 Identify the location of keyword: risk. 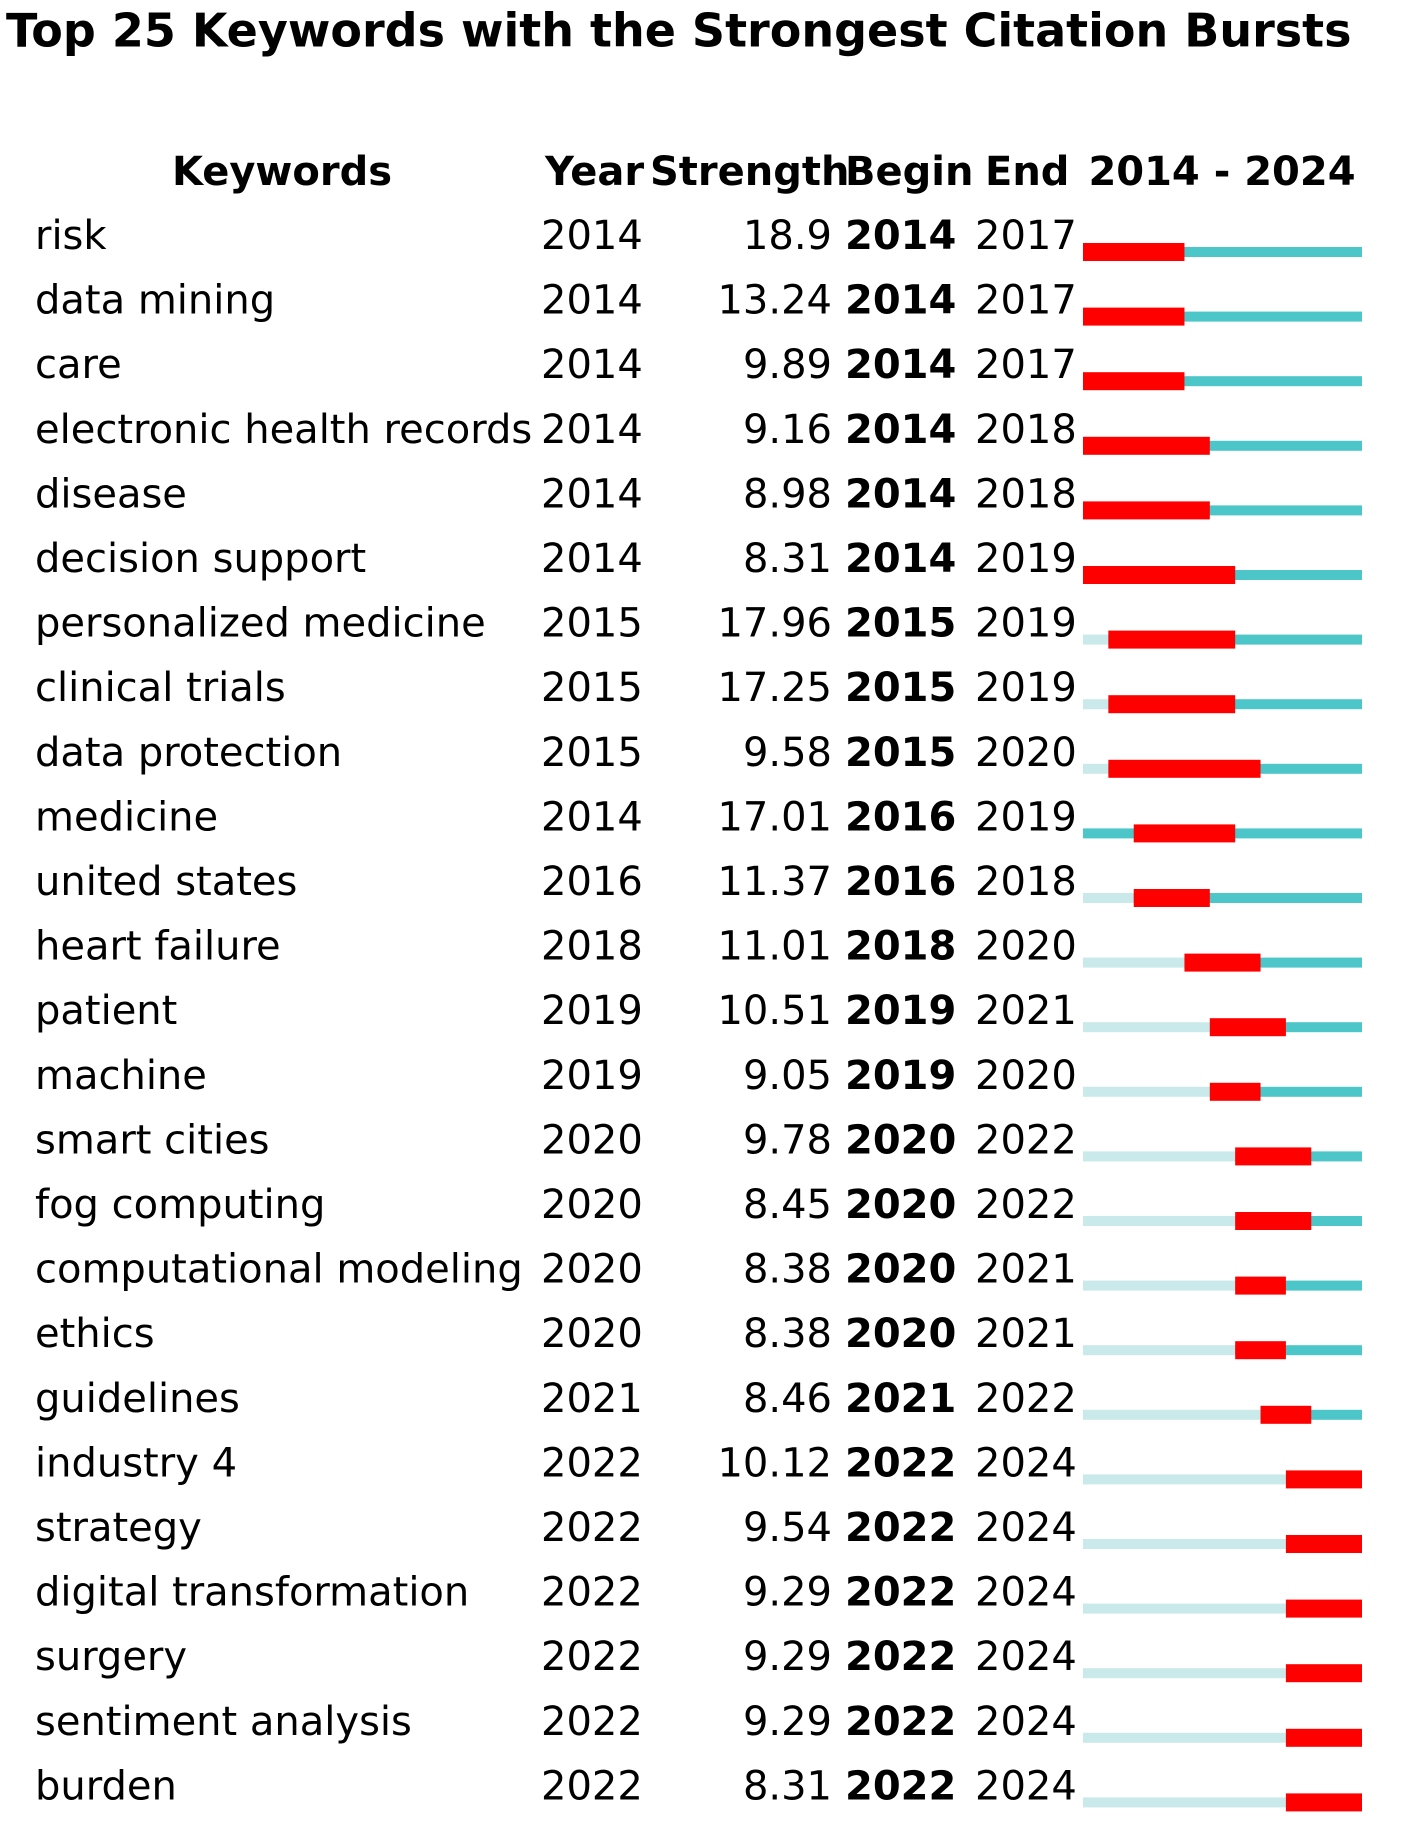
(71, 236).